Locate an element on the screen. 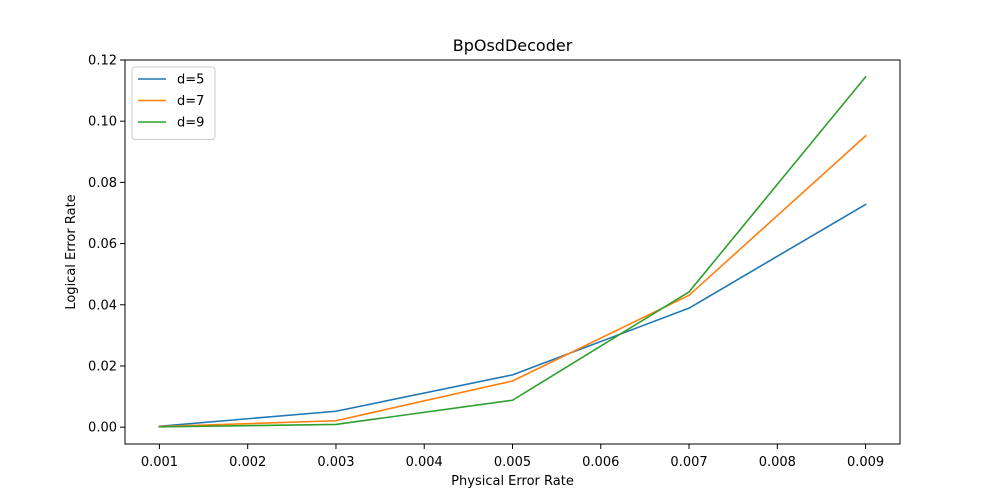 This screenshot has width=1000, height=500. x-tick-label: 0.007 is located at coordinates (688, 462).